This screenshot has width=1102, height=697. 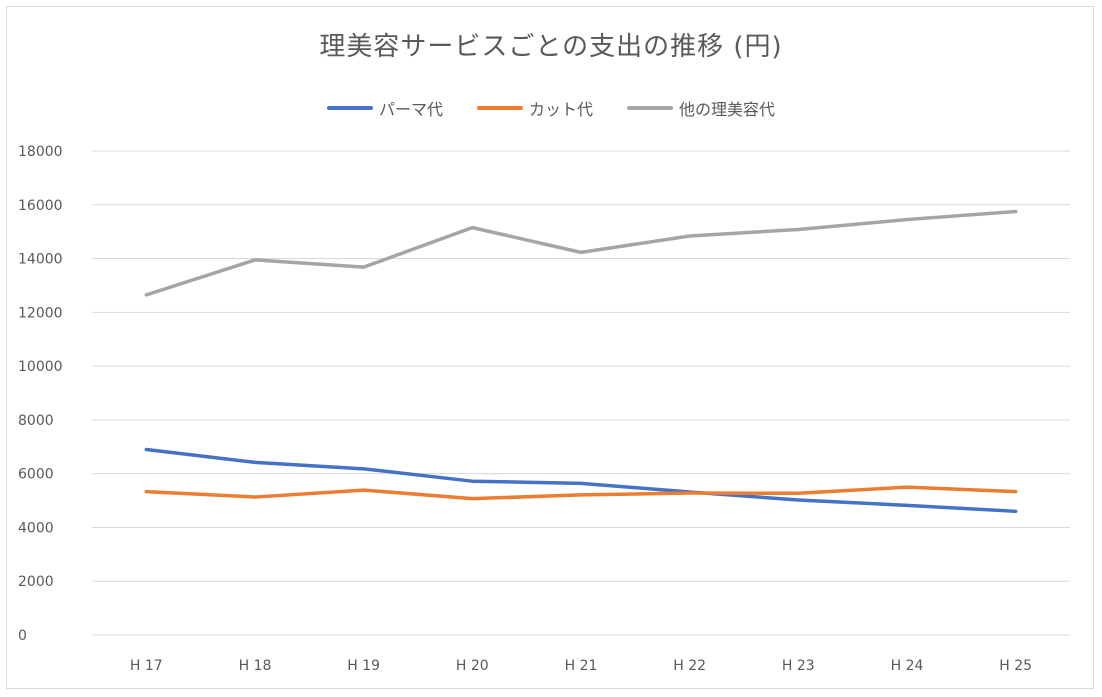 What do you see at coordinates (36, 582) in the screenshot?
I see `y-tick-label: 2000` at bounding box center [36, 582].